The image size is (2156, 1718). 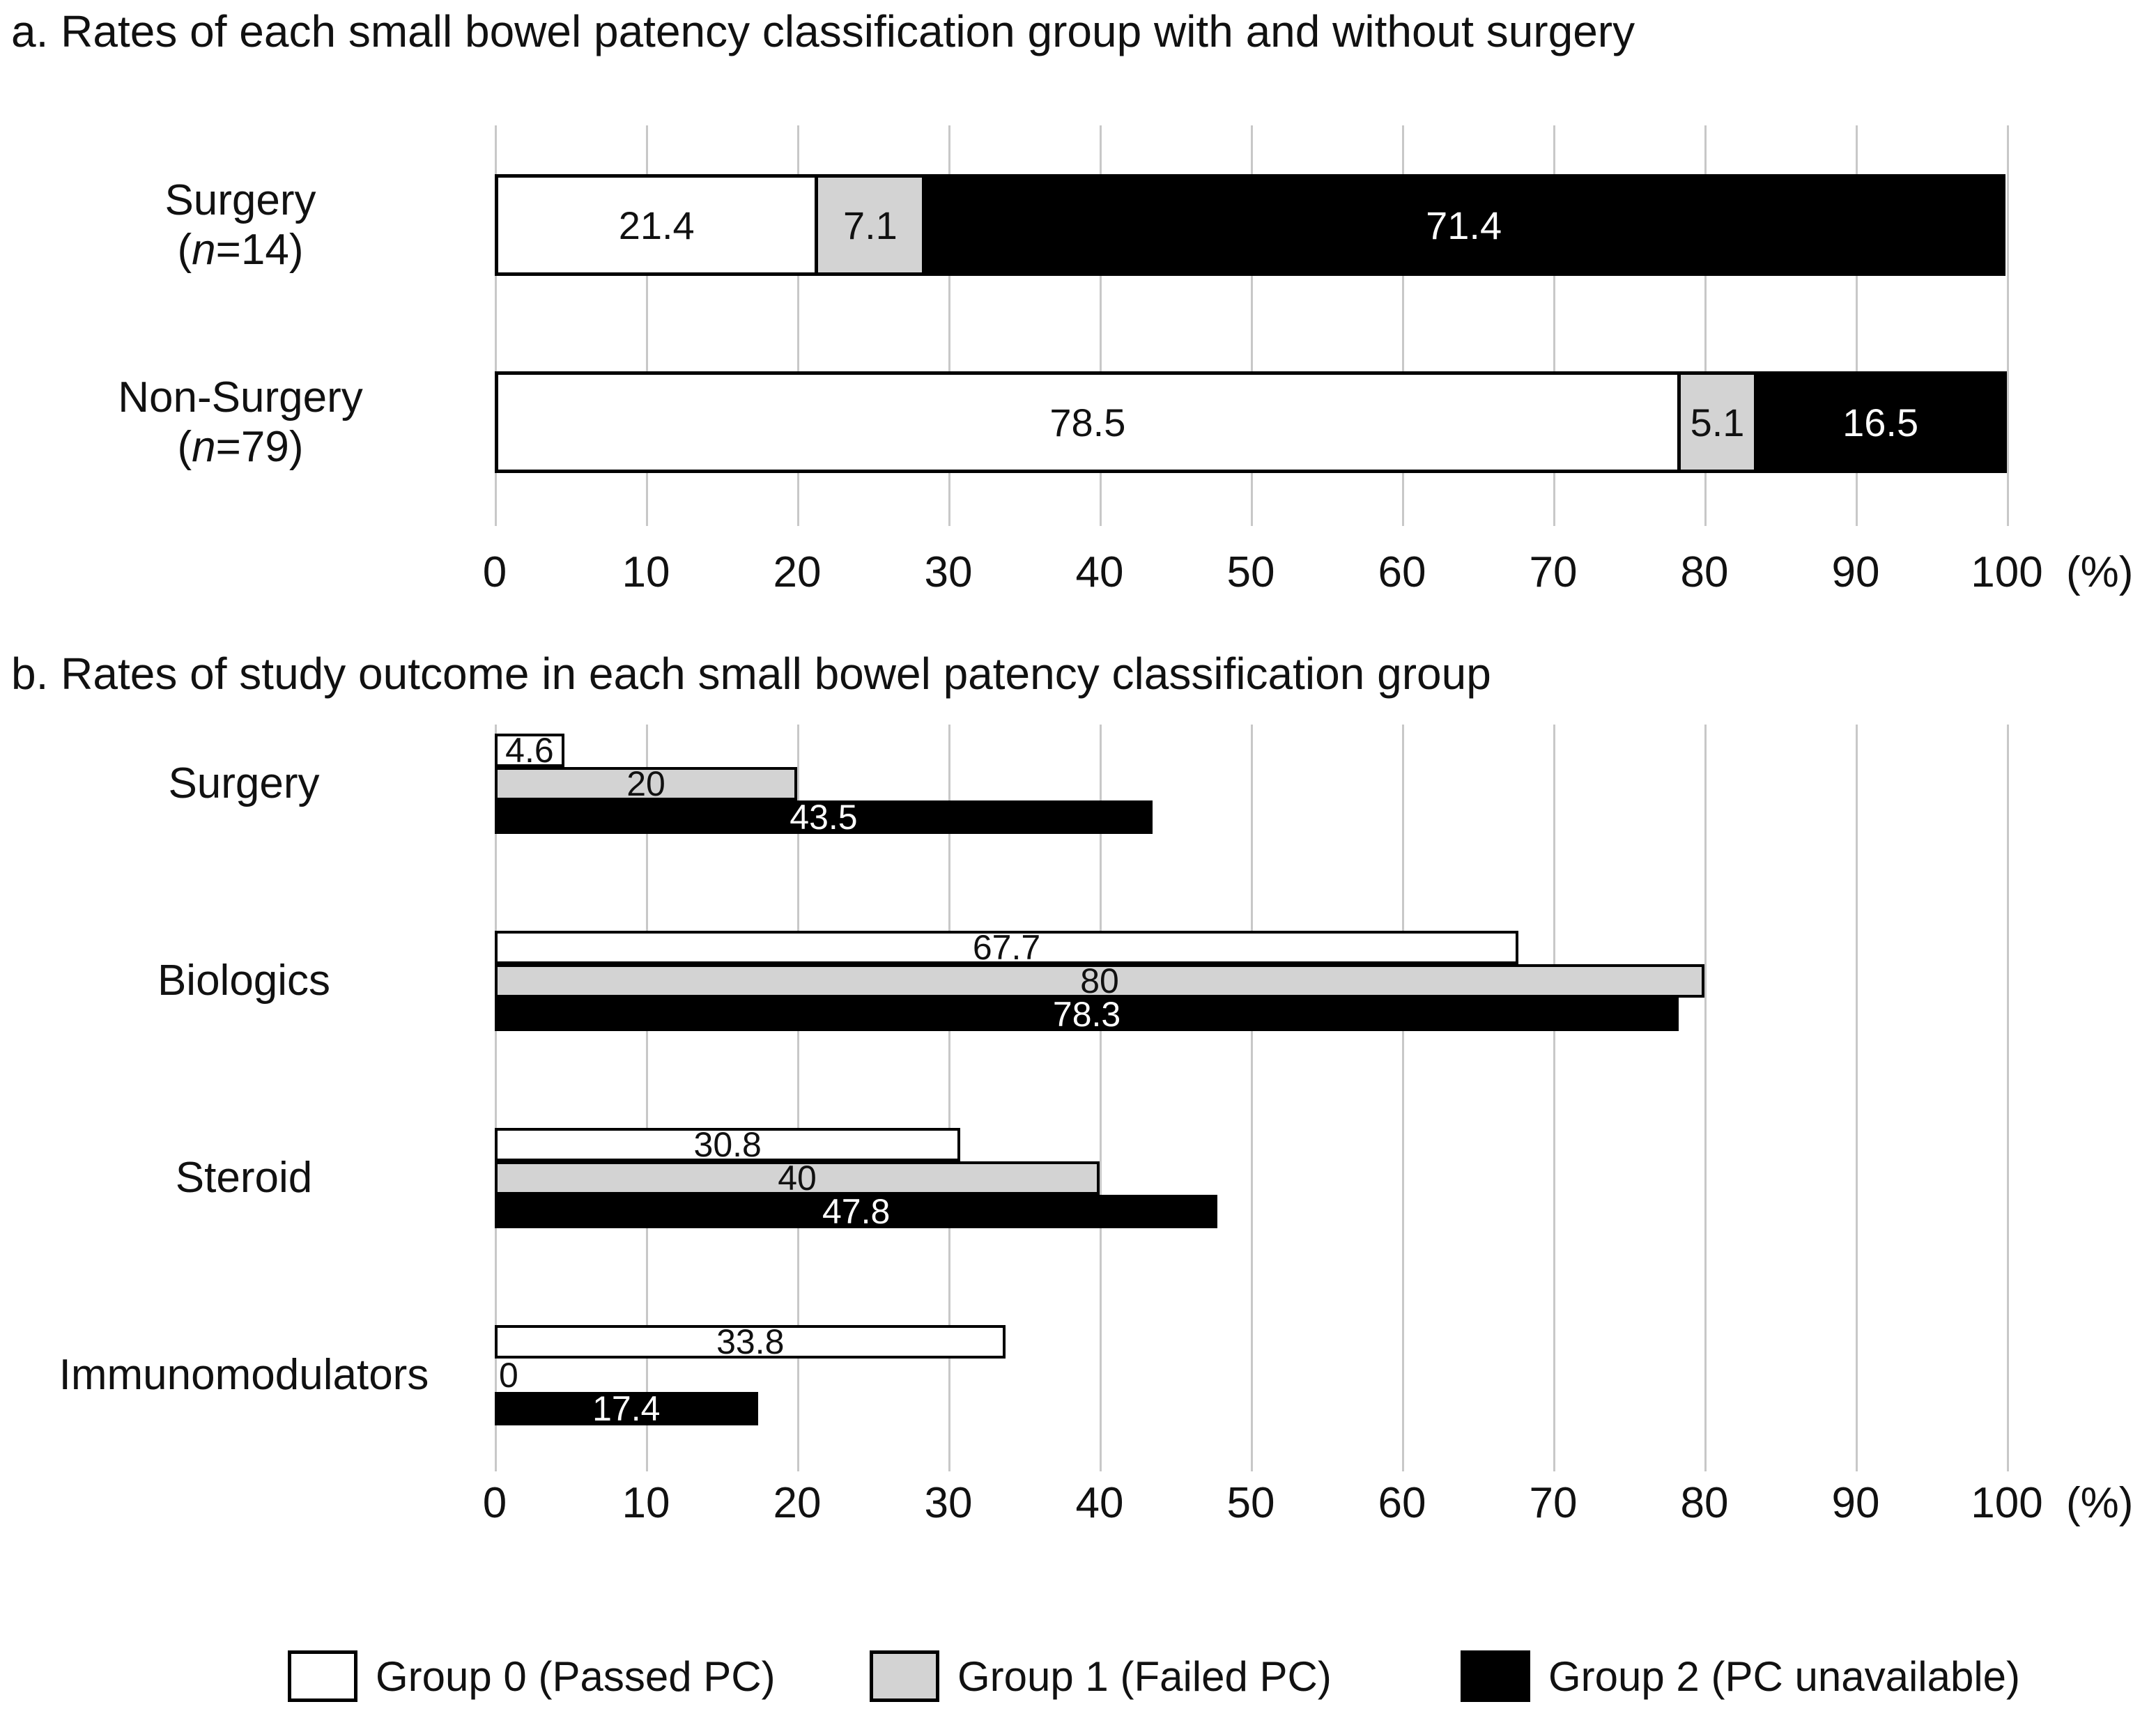 I want to click on legend-entry-group1: Group 1 (Failed PC), so click(x=1101, y=1676).